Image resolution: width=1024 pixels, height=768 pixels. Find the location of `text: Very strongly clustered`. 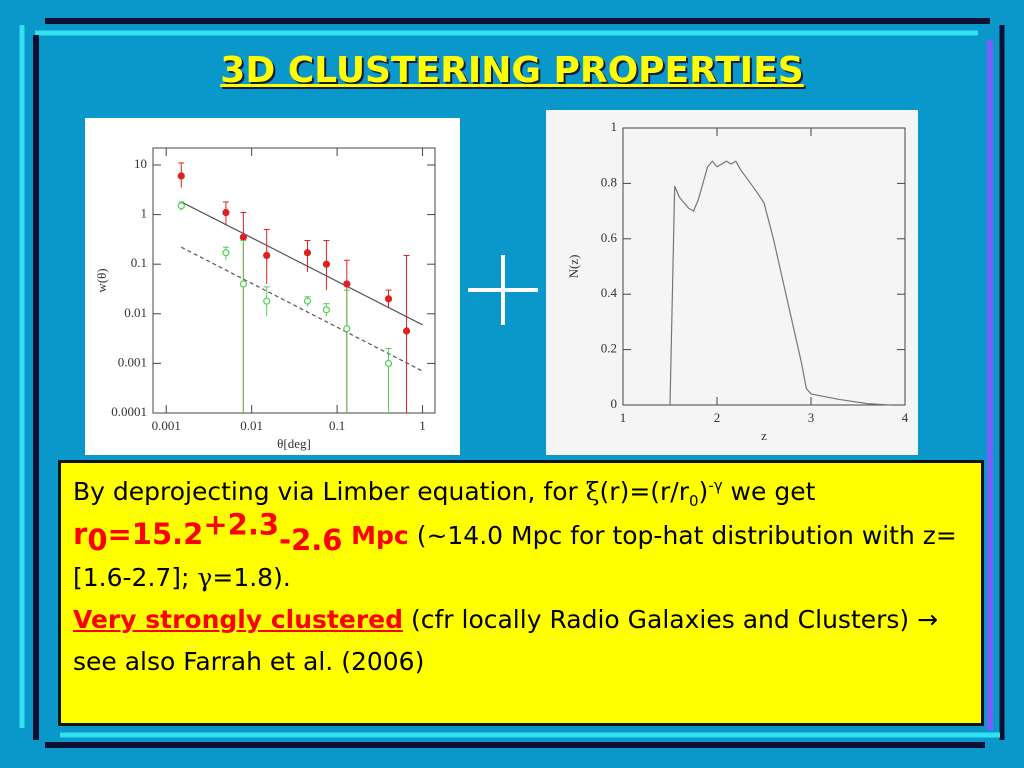

text: Very strongly clustered is located at coordinates (238, 619).